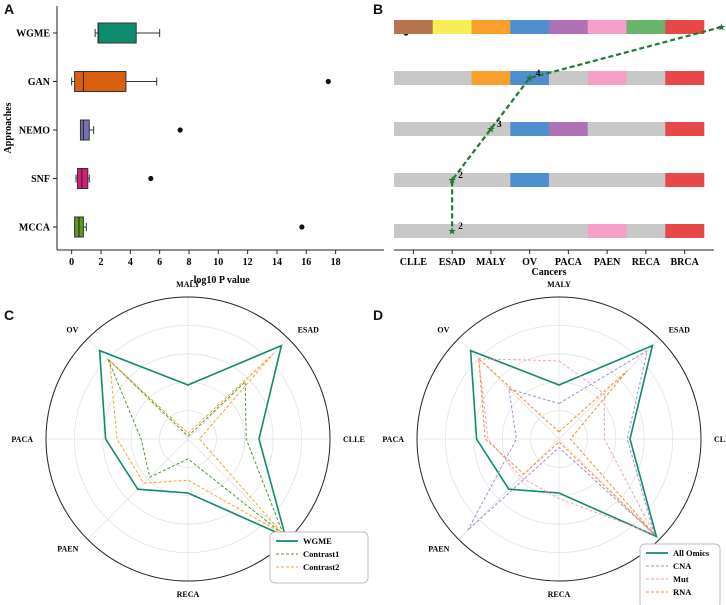  I want to click on legend-label: All Omics, so click(691, 553).